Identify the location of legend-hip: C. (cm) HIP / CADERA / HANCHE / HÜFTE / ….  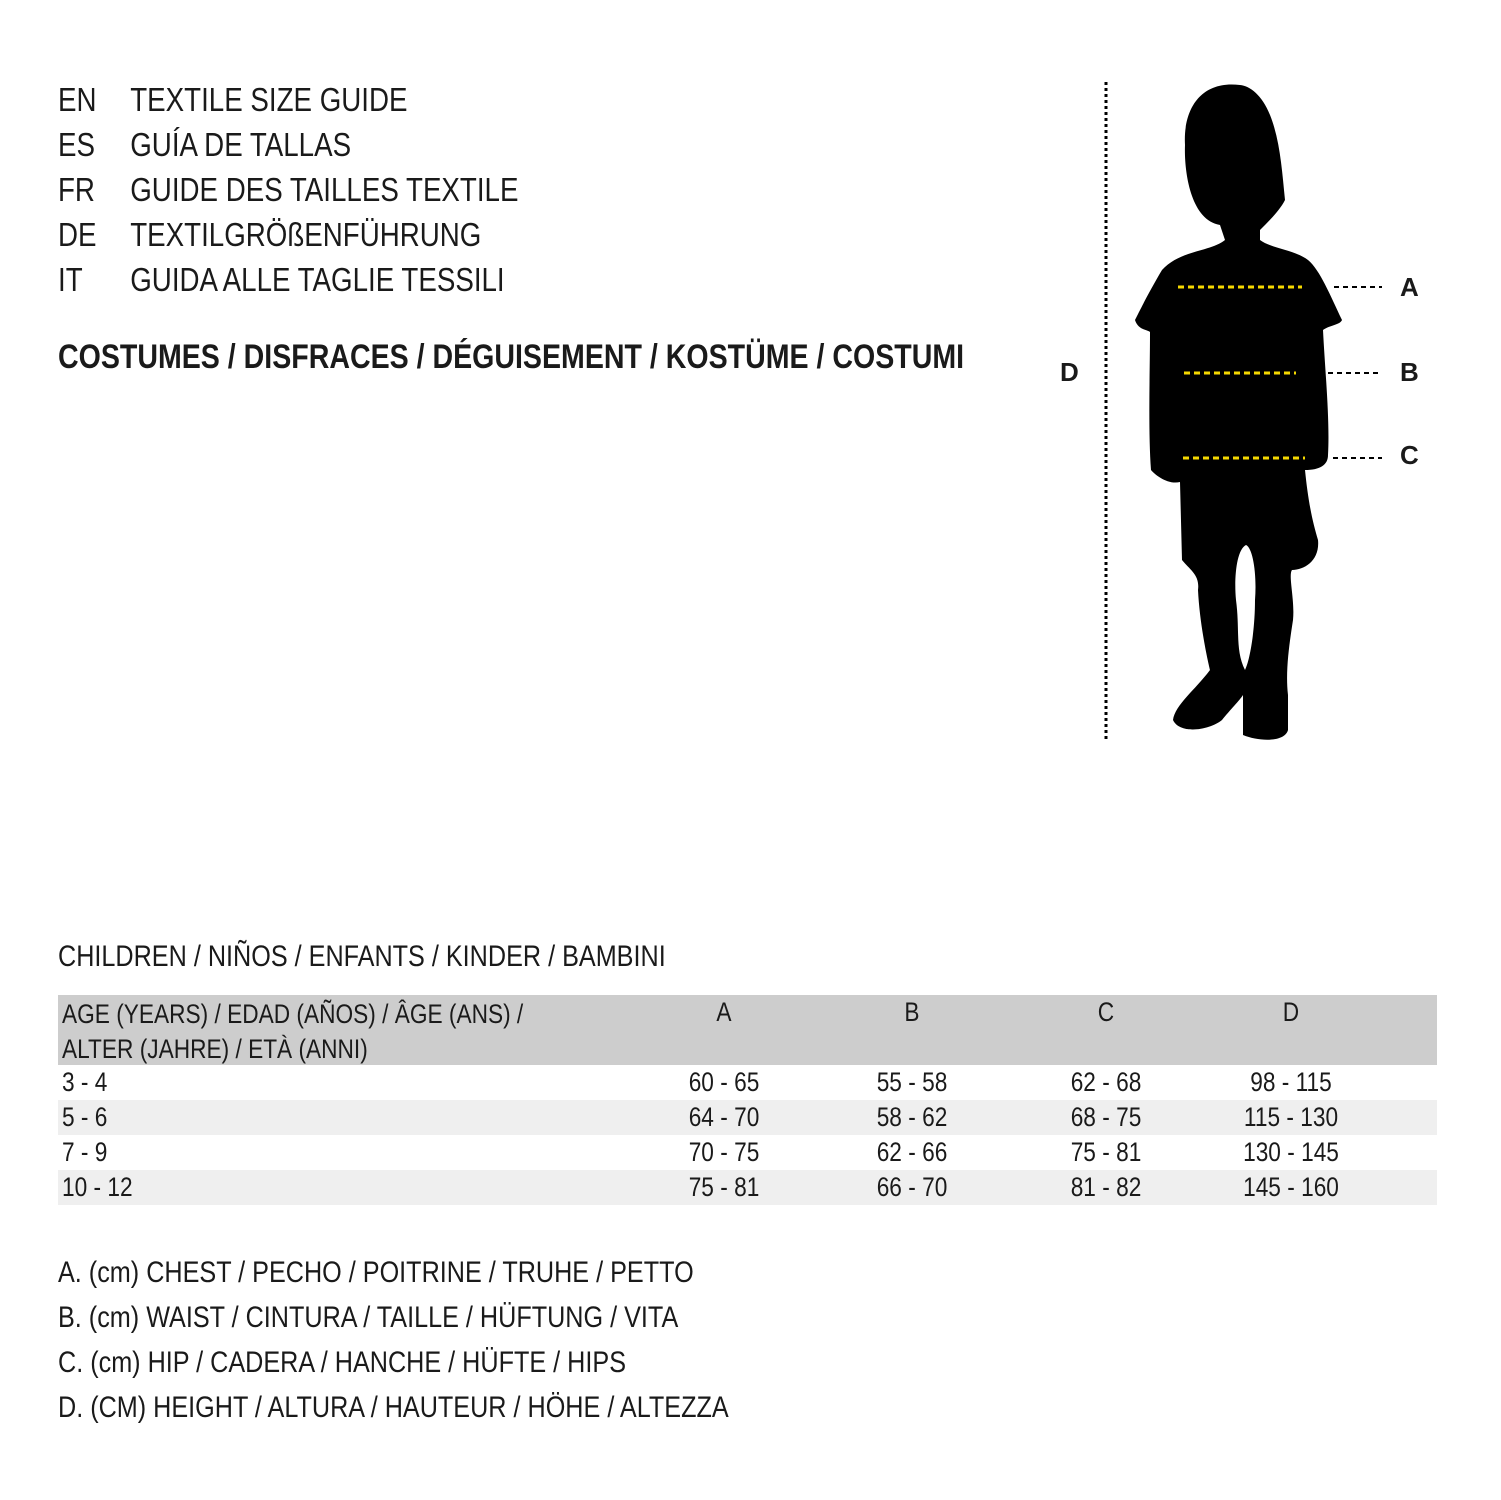
(342, 1362).